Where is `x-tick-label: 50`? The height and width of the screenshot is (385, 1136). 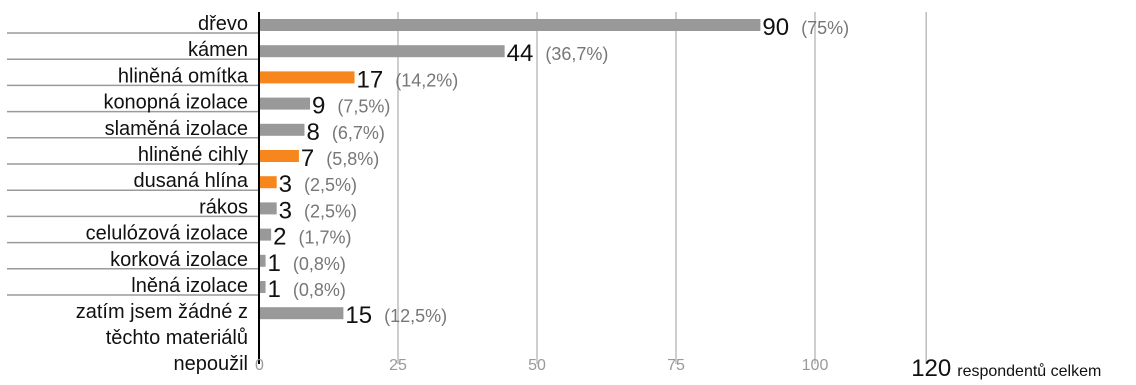 x-tick-label: 50 is located at coordinates (537, 365).